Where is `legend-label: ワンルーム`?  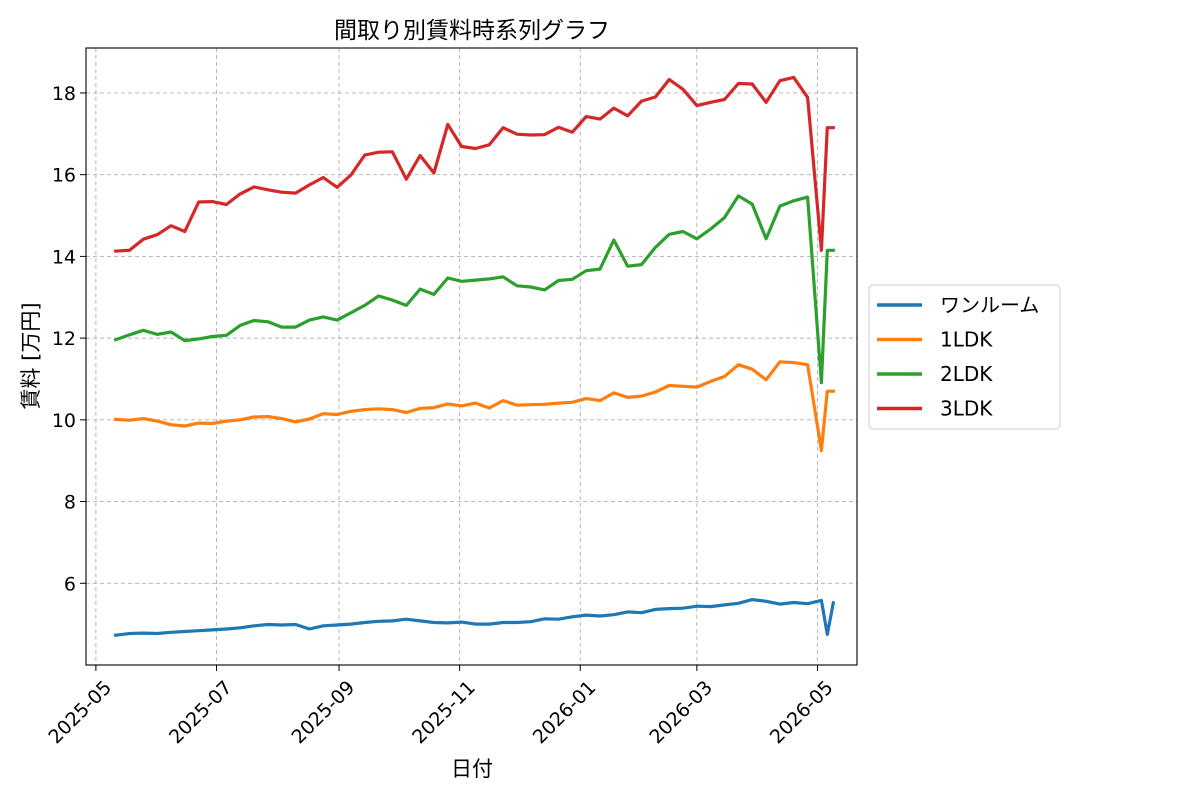
legend-label: ワンルーム is located at coordinates (989, 305).